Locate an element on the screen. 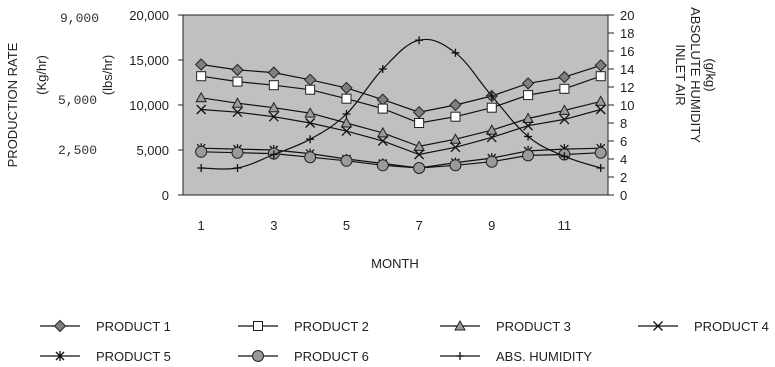 This screenshot has height=367, width=775. y-right-tick-label: 20 is located at coordinates (627, 15).